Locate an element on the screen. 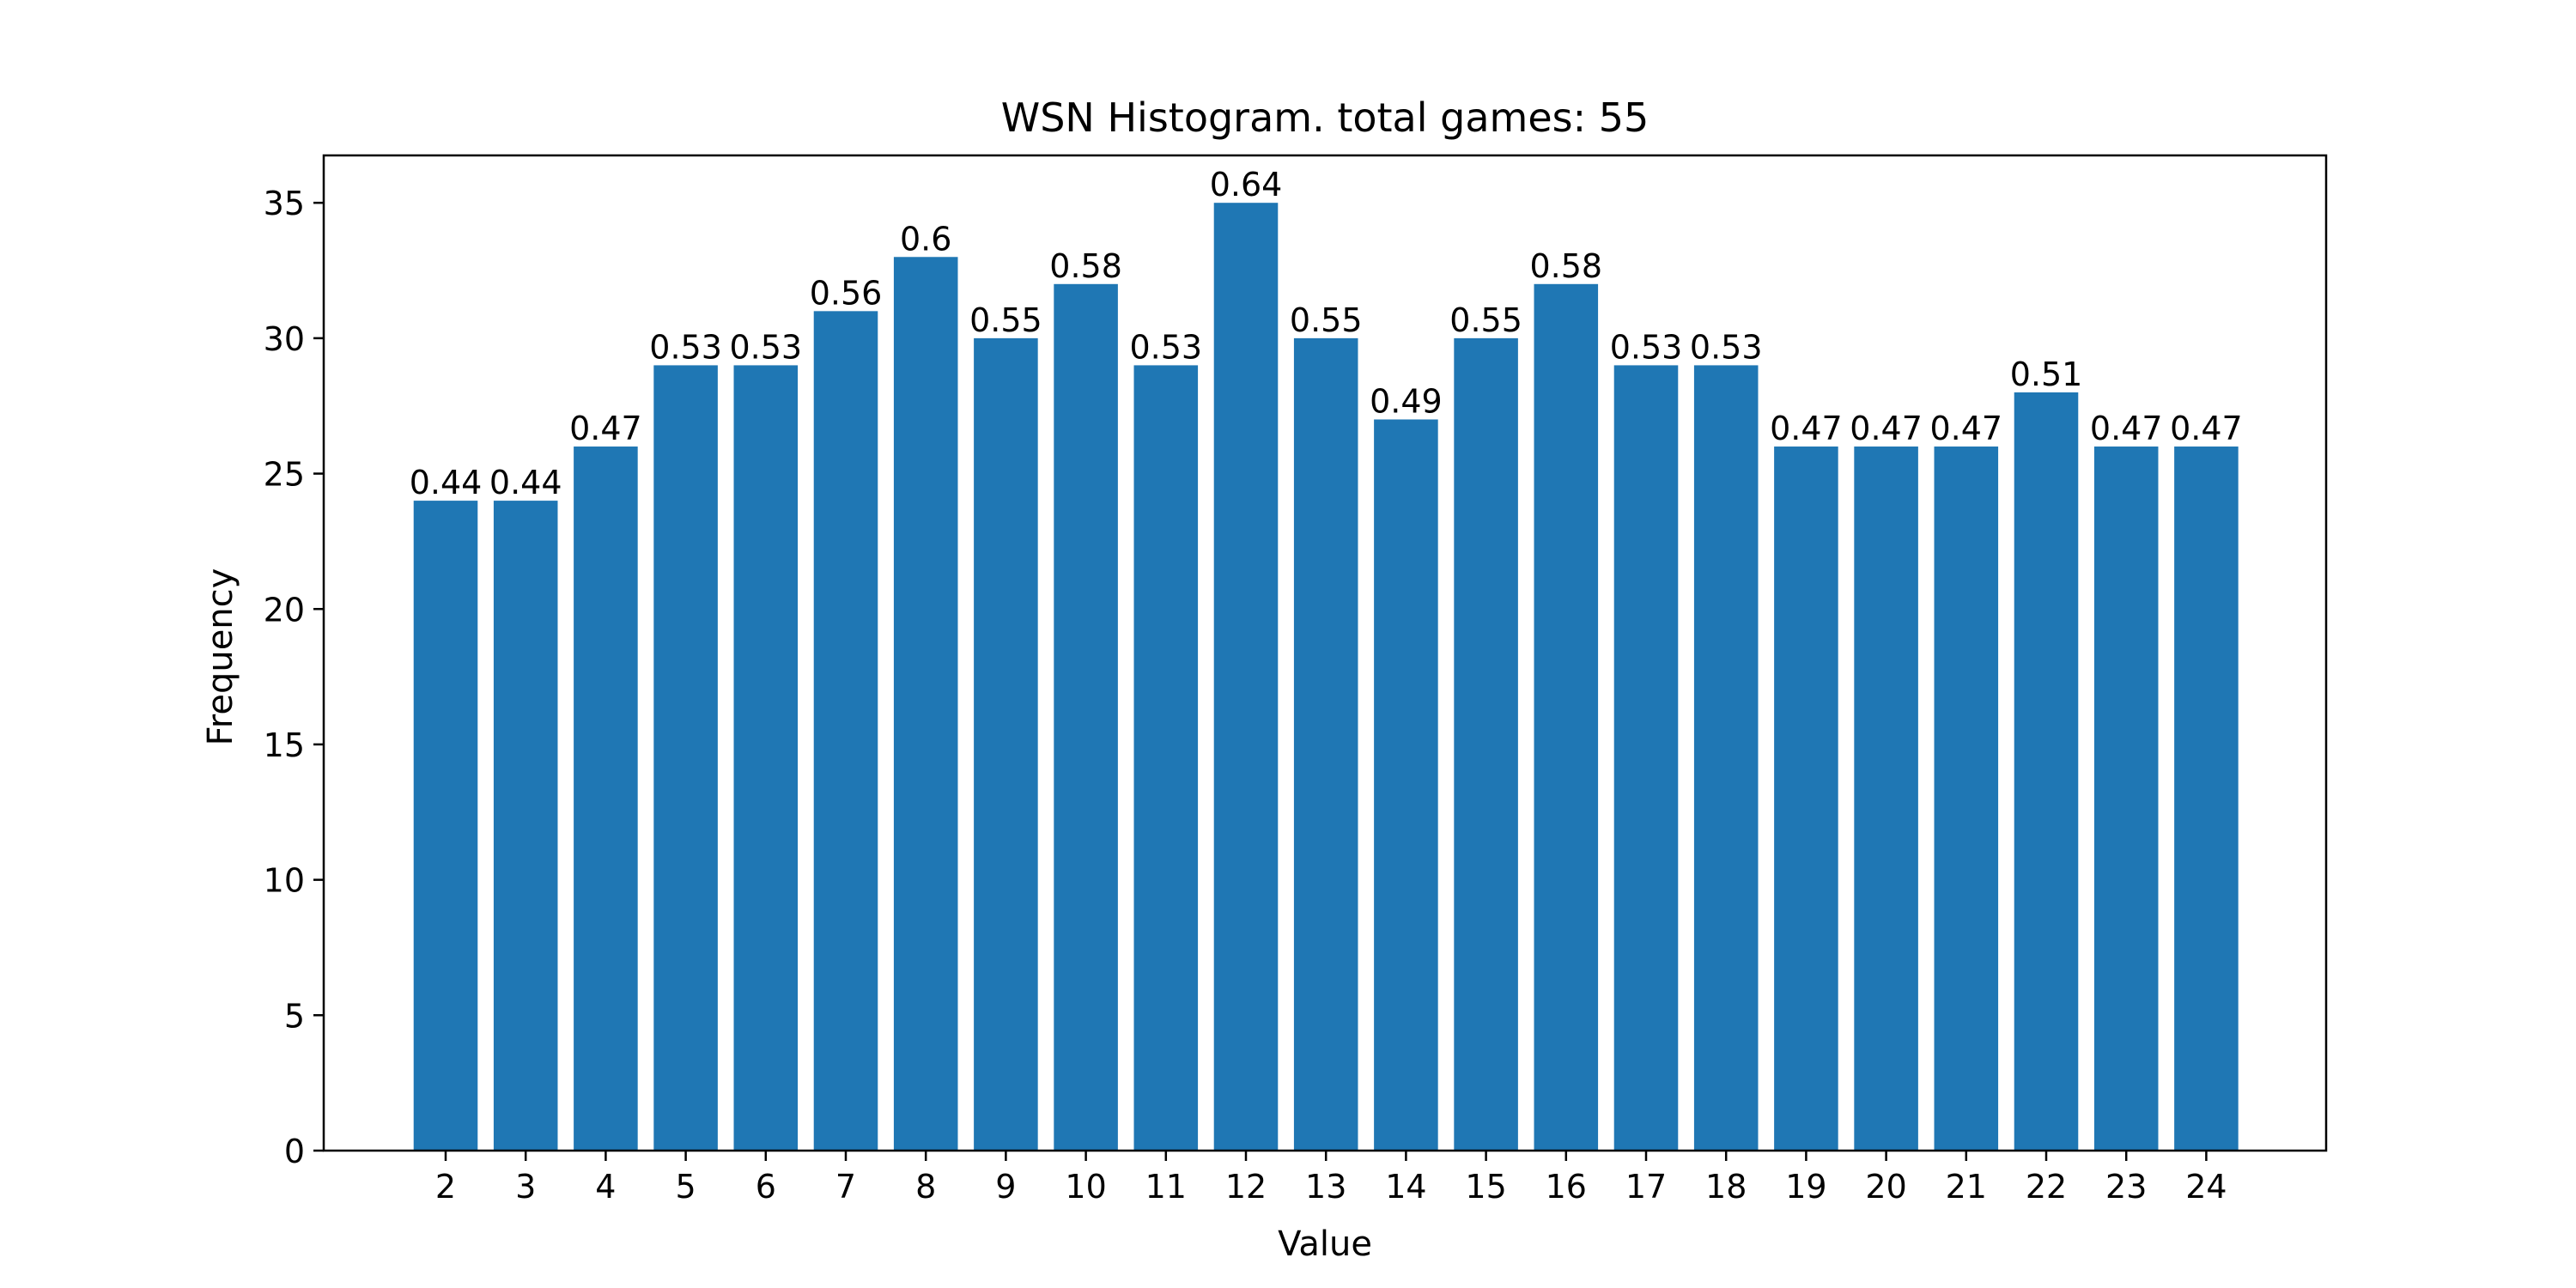 The width and height of the screenshot is (2576, 1288). y-tick-label: 20 is located at coordinates (284, 610).